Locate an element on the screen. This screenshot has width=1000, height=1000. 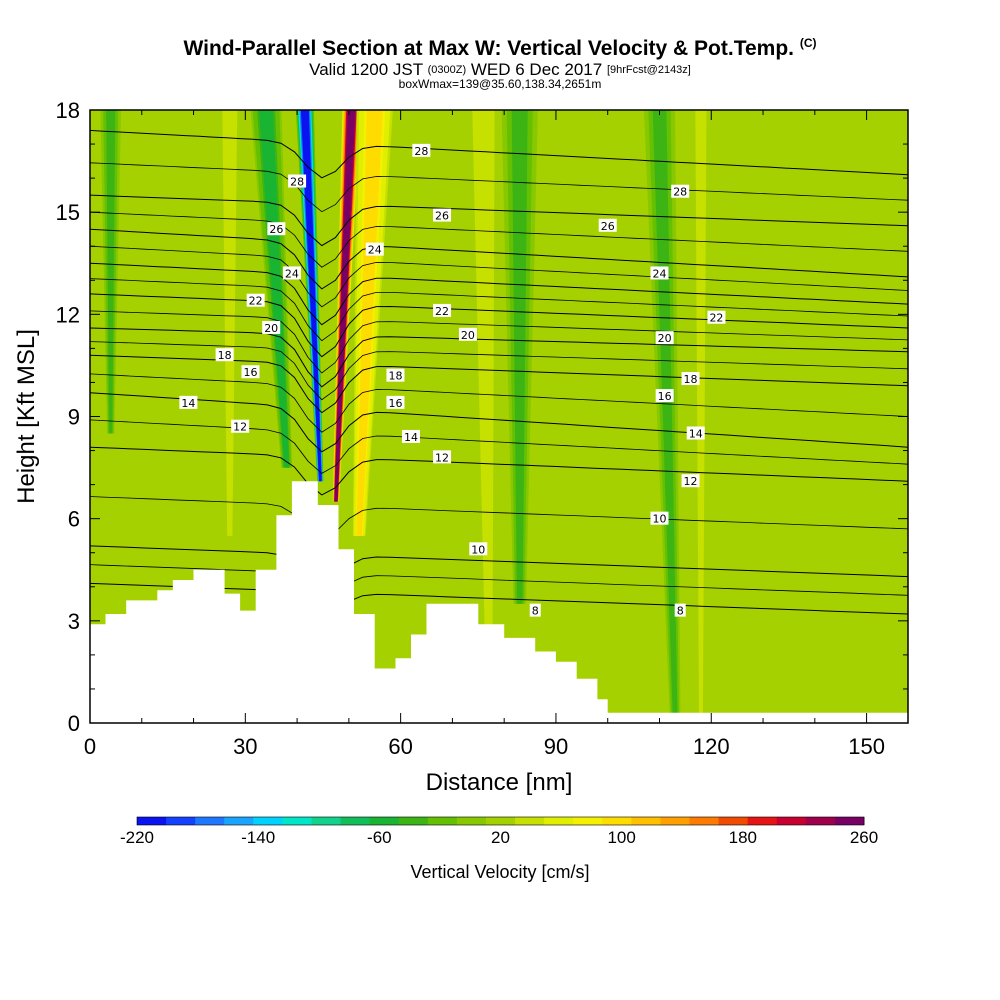
box-info: boxWmax=139@35.60,138.34,2651m is located at coordinates (500, 84).